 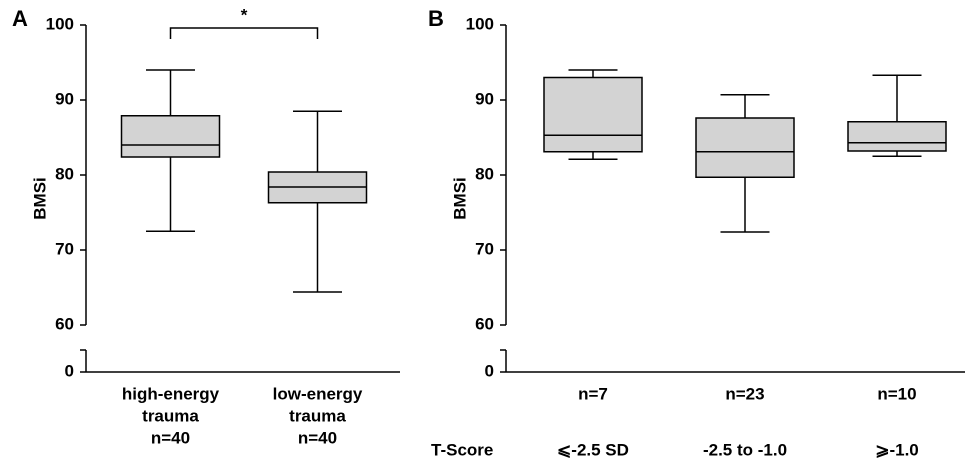 What do you see at coordinates (462, 449) in the screenshot?
I see `row-label: T-Score` at bounding box center [462, 449].